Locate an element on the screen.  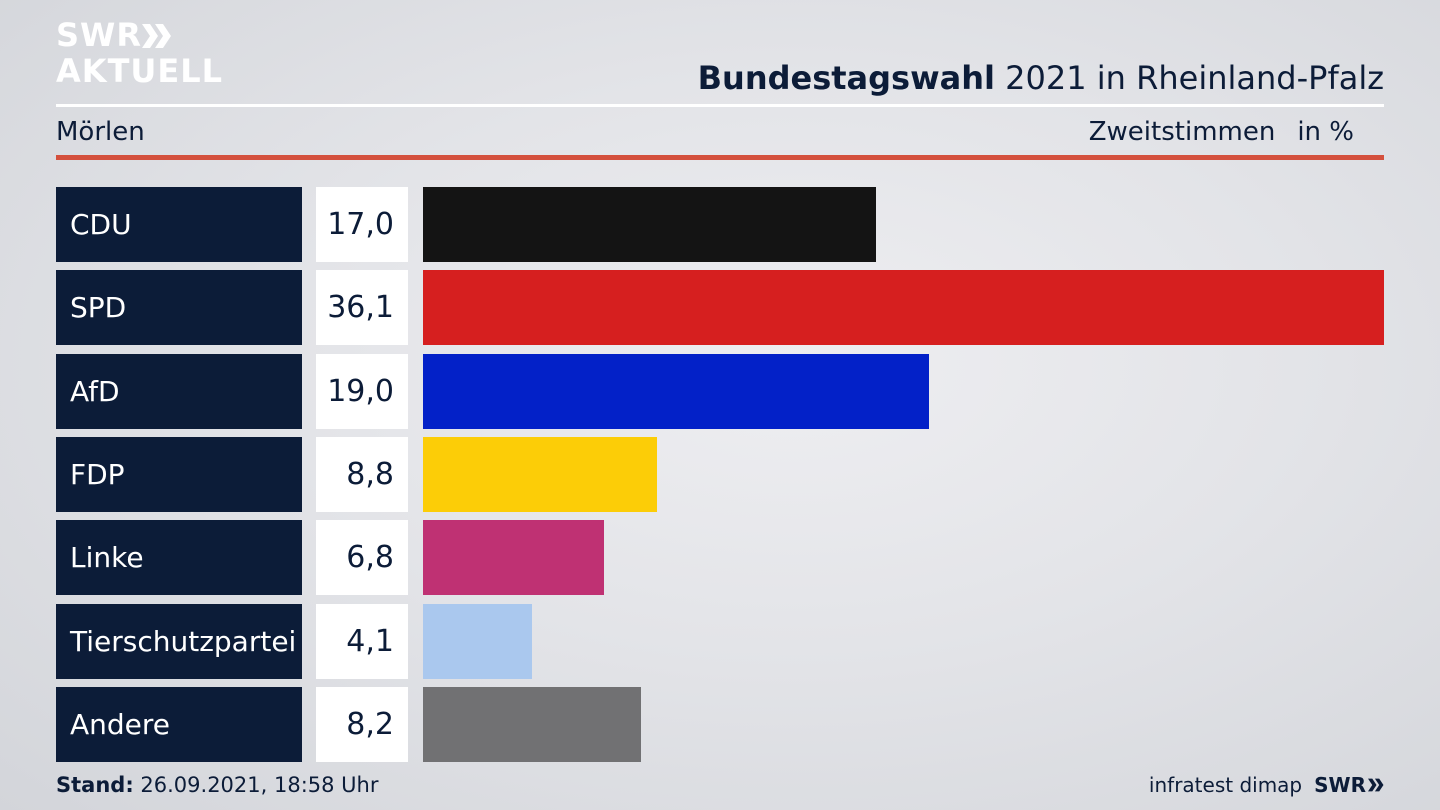
source-text: infratest dimap is located at coordinates (1225, 785).